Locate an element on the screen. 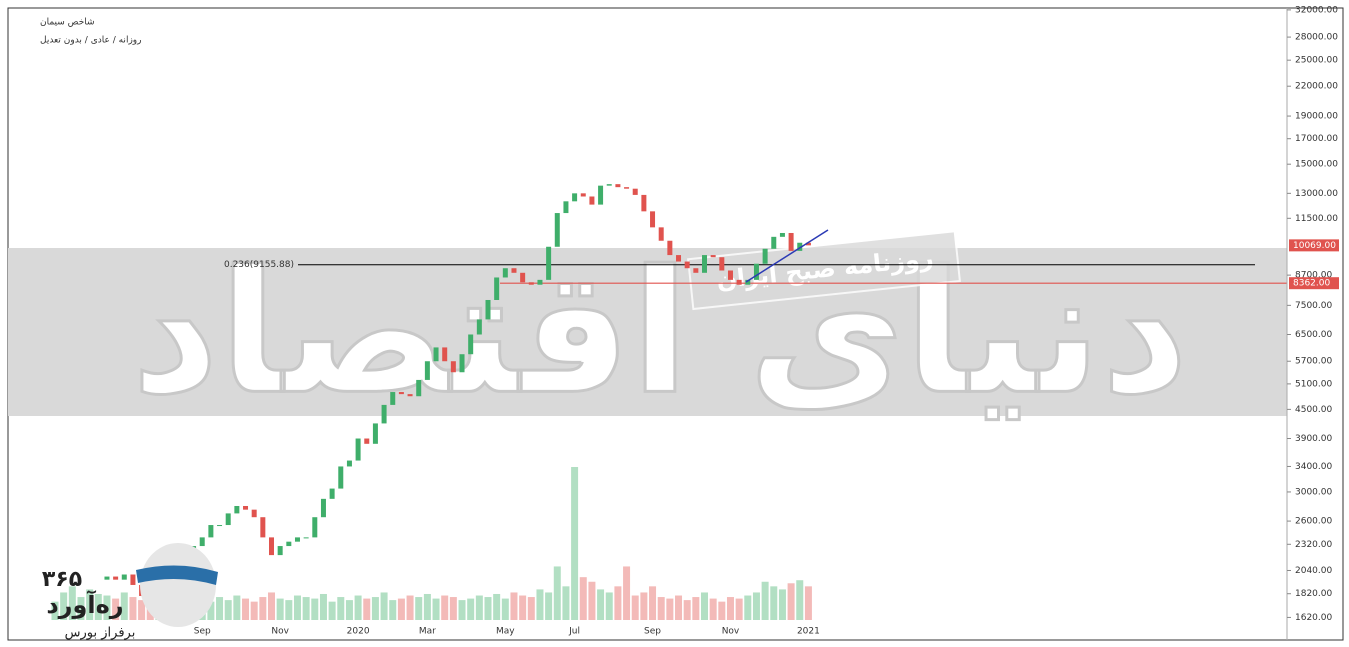 The height and width of the screenshot is (647, 1349). y-tick-label: 17000.00 is located at coordinates (1316, 139).